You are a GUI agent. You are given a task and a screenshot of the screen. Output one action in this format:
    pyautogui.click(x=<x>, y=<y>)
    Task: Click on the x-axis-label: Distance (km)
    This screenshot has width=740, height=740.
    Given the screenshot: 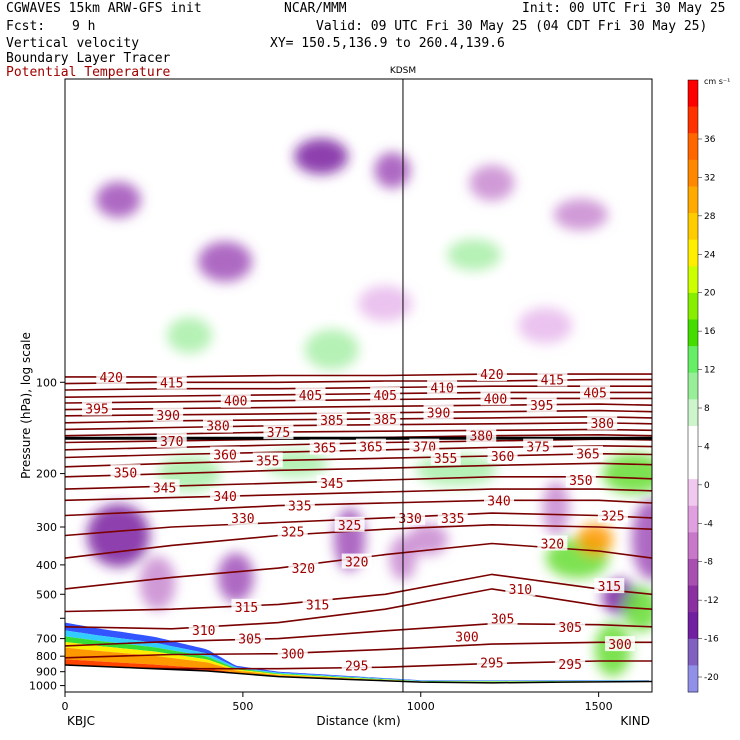 What is the action you would take?
    pyautogui.click(x=358, y=721)
    